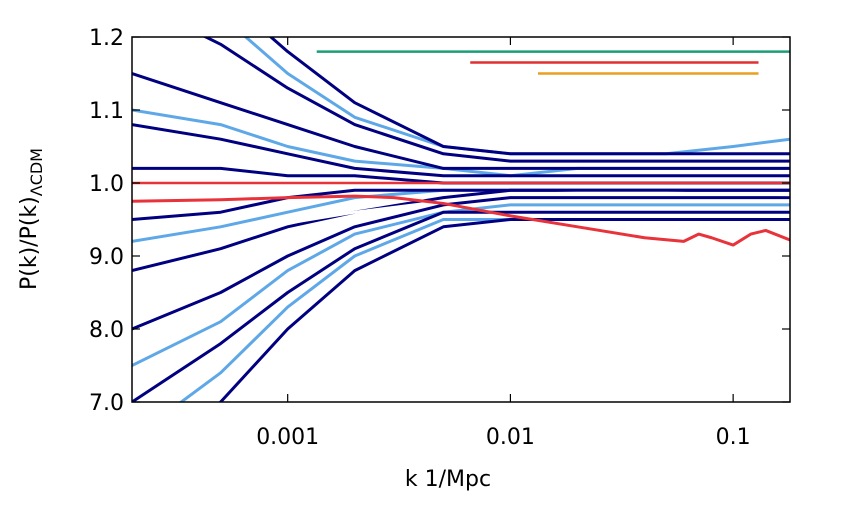 Image resolution: width=843 pixels, height=506 pixels. I want to click on y-axis-label-main: P(k)/P(k), so click(29, 243).